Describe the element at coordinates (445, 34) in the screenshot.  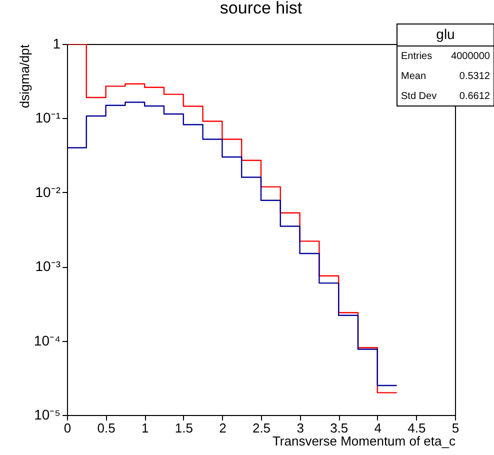
I see `text: glu` at that location.